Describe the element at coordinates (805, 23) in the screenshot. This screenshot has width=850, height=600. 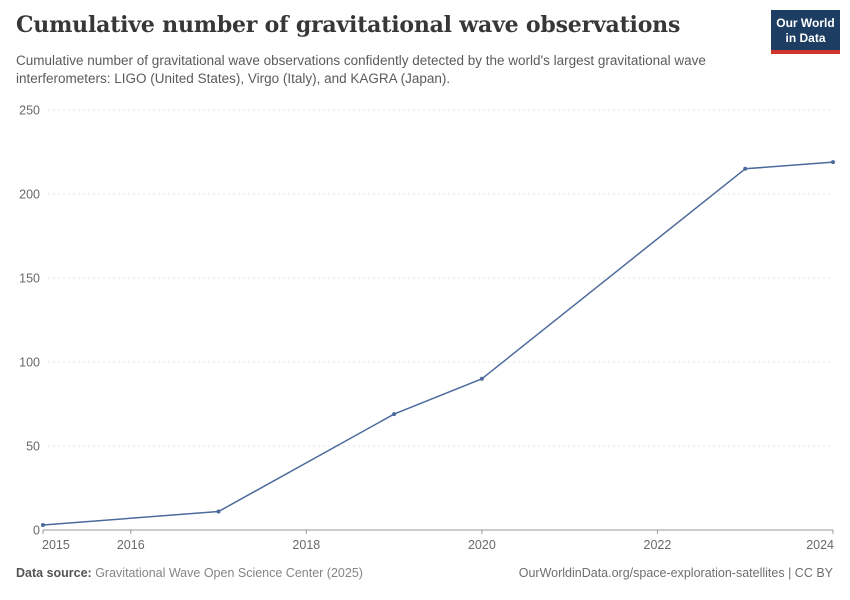
I see `owid-logo-line1: Our World` at that location.